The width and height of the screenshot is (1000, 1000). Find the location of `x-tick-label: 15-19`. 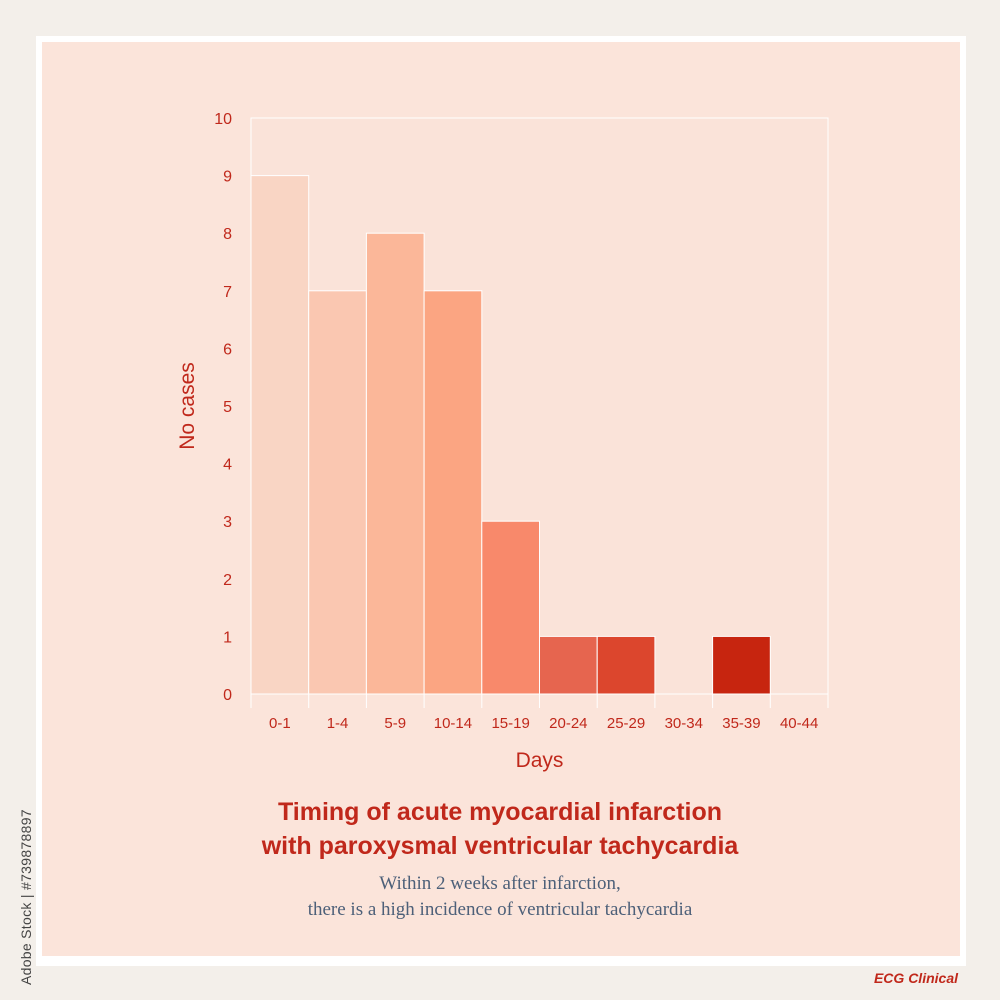

x-tick-label: 15-19 is located at coordinates (510, 723).